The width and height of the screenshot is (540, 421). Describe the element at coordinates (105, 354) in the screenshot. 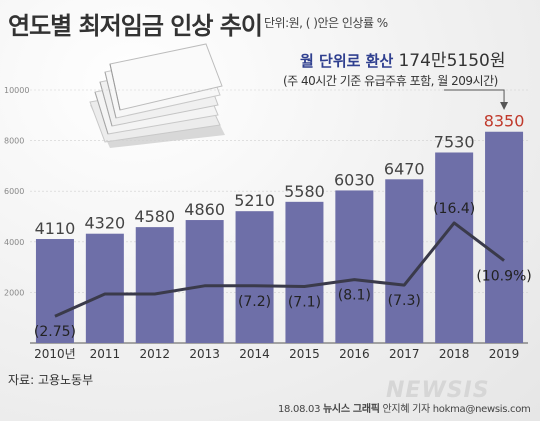

I see `x-tick-label: 2011` at that location.